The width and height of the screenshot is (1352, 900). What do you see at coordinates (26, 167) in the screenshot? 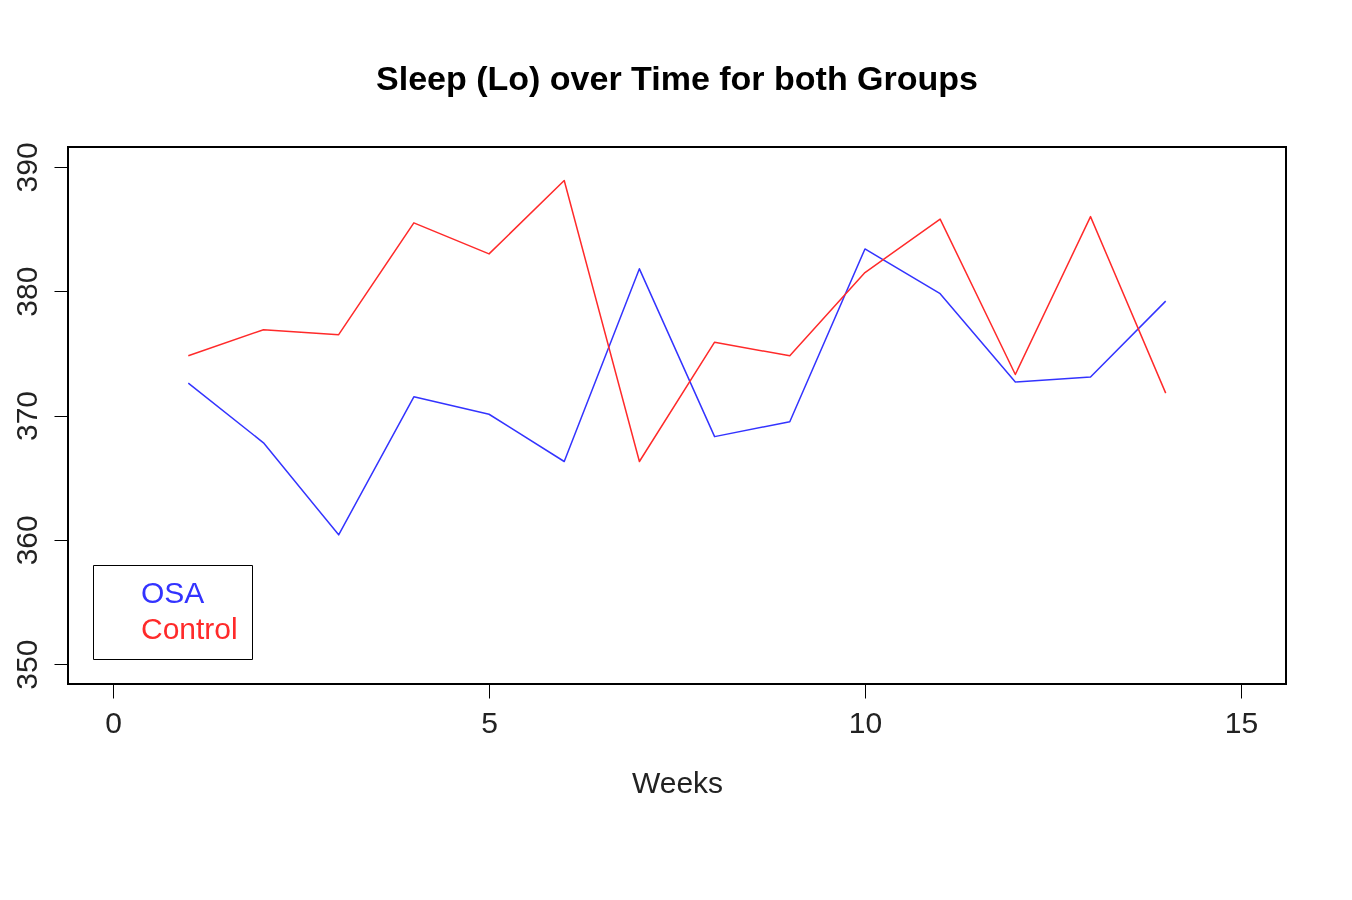
I see `y-tick-label: 390` at bounding box center [26, 167].